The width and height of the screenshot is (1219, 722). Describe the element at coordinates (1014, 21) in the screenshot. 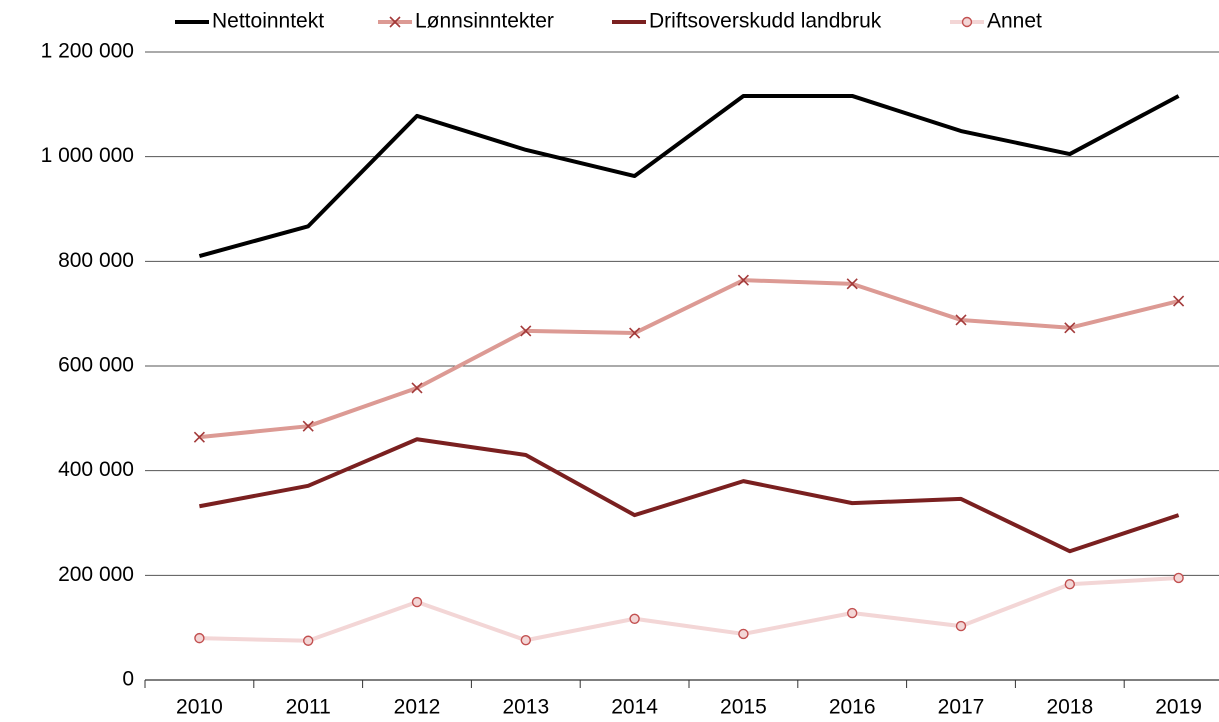

I see `legend-label: Annet` at that location.